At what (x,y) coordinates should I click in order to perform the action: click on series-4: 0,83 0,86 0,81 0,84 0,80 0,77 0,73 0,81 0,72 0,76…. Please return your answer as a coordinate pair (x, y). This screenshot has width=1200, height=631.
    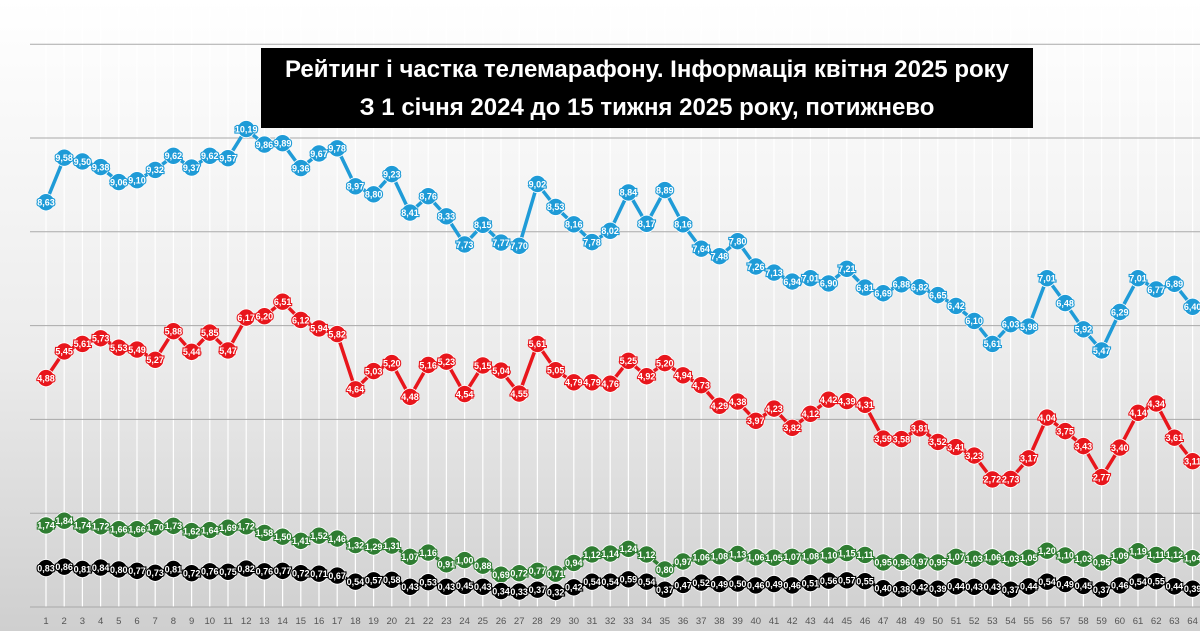
    Looking at the image, I should click on (618, 579).